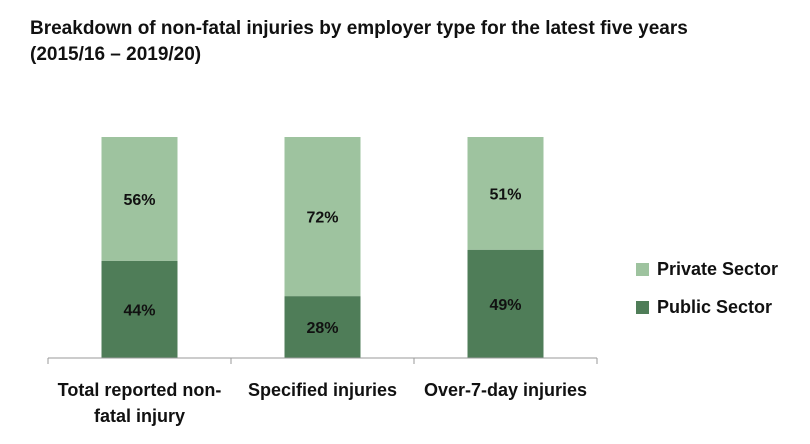  Describe the element at coordinates (322, 361) in the screenshot. I see `x-axis-ticks` at that location.